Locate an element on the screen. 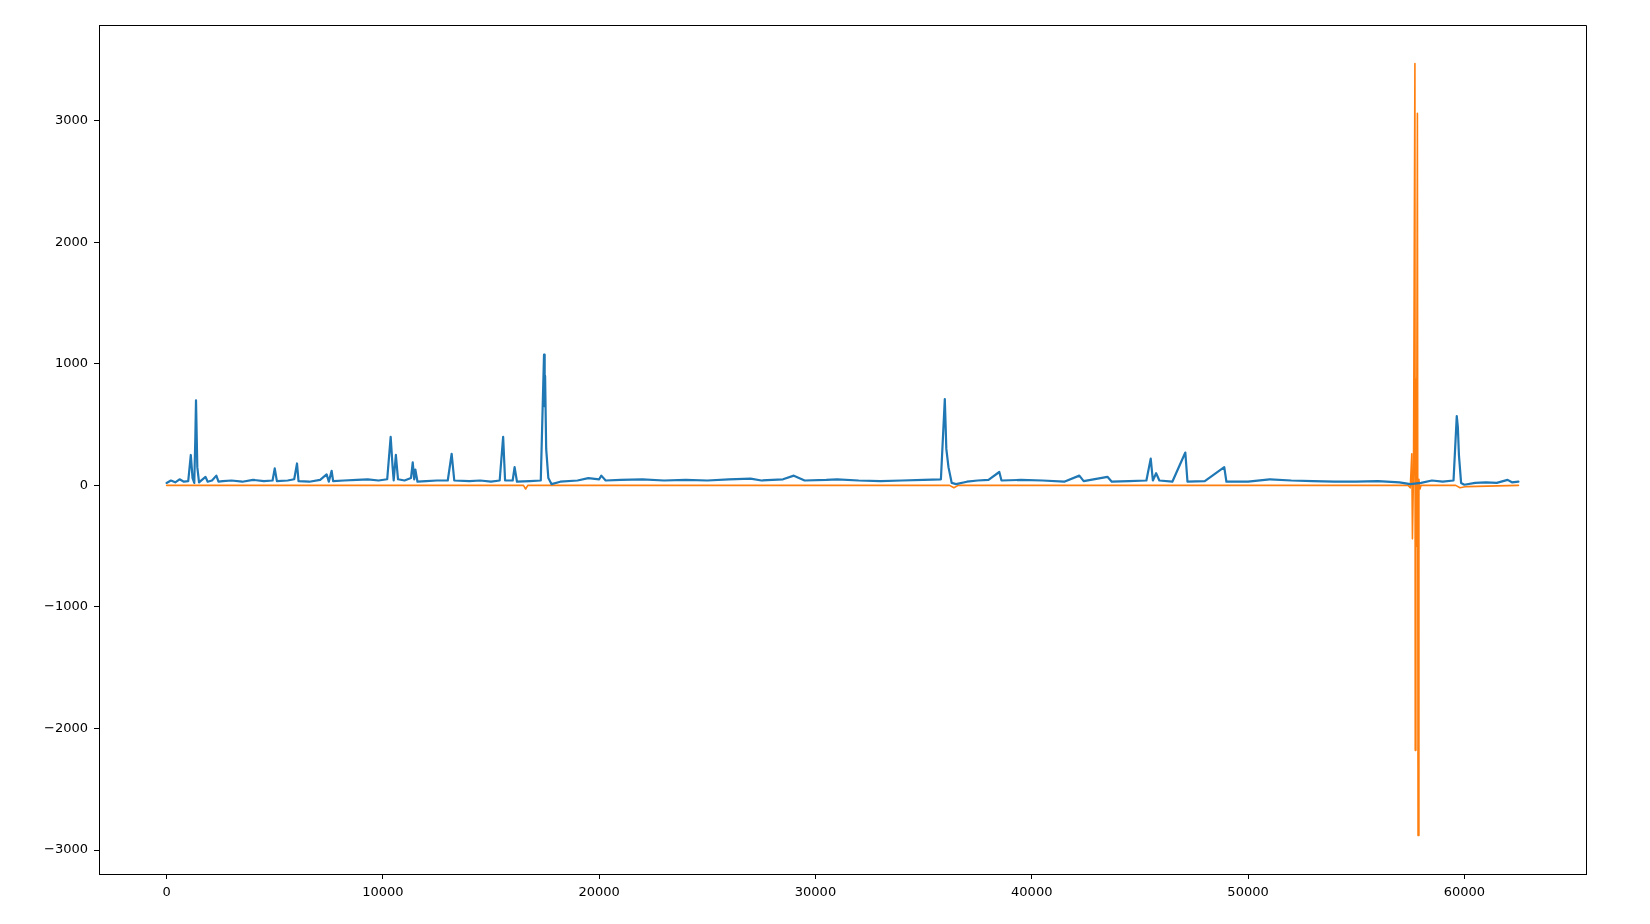  x-tick-label: 40000 is located at coordinates (1032, 892).